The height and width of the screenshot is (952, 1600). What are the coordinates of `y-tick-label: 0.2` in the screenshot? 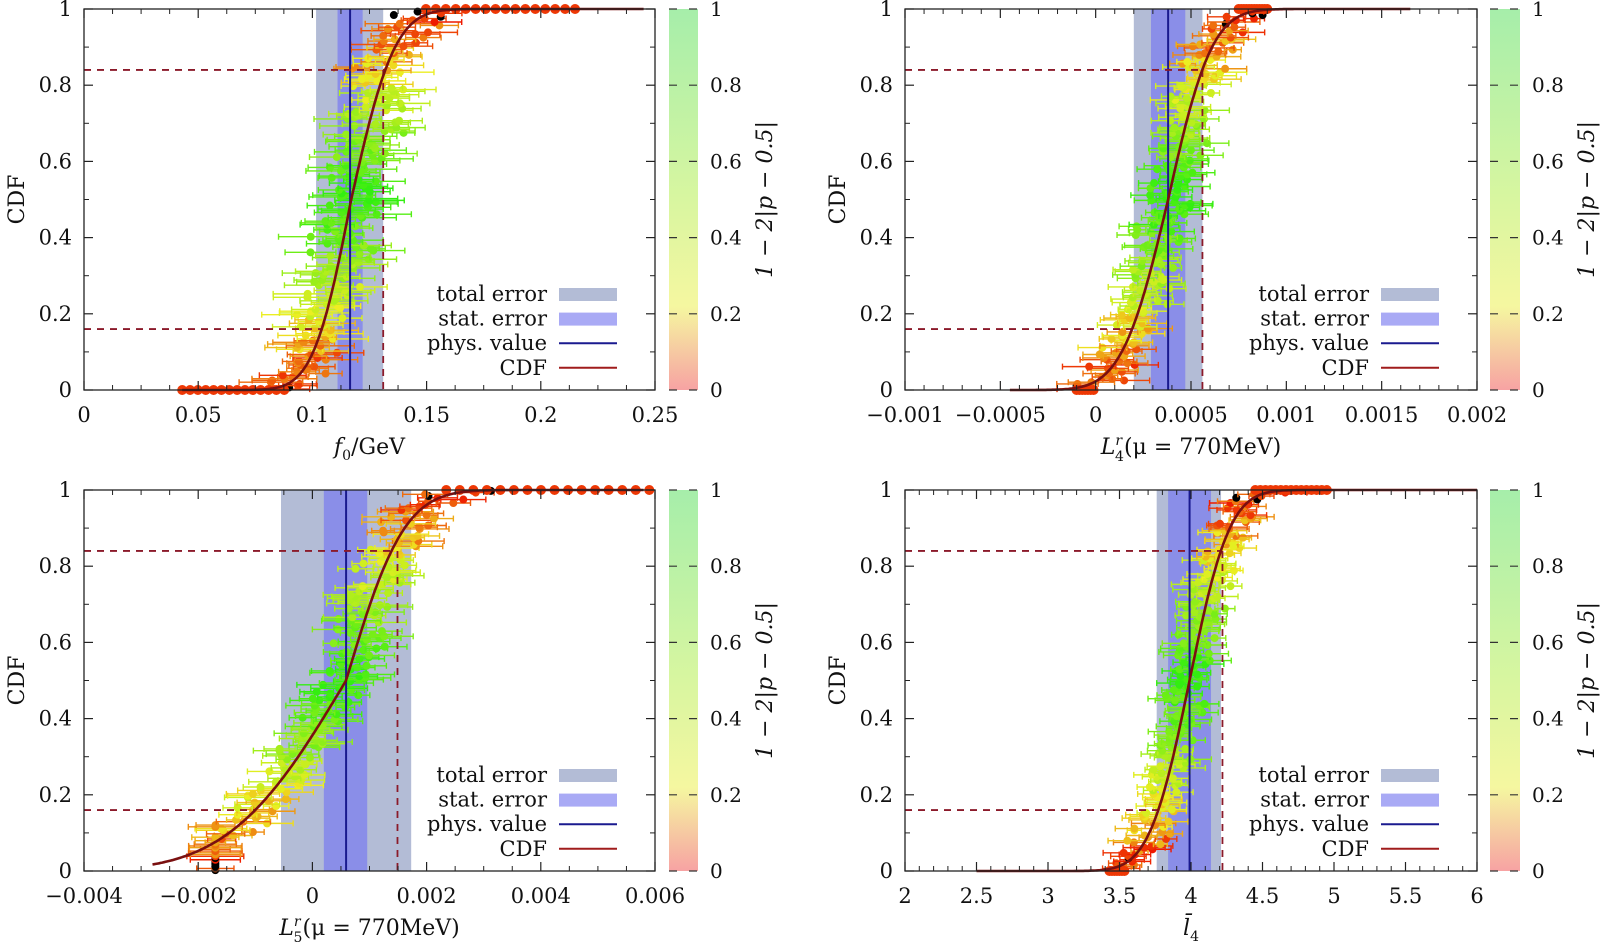 It's located at (876, 795).